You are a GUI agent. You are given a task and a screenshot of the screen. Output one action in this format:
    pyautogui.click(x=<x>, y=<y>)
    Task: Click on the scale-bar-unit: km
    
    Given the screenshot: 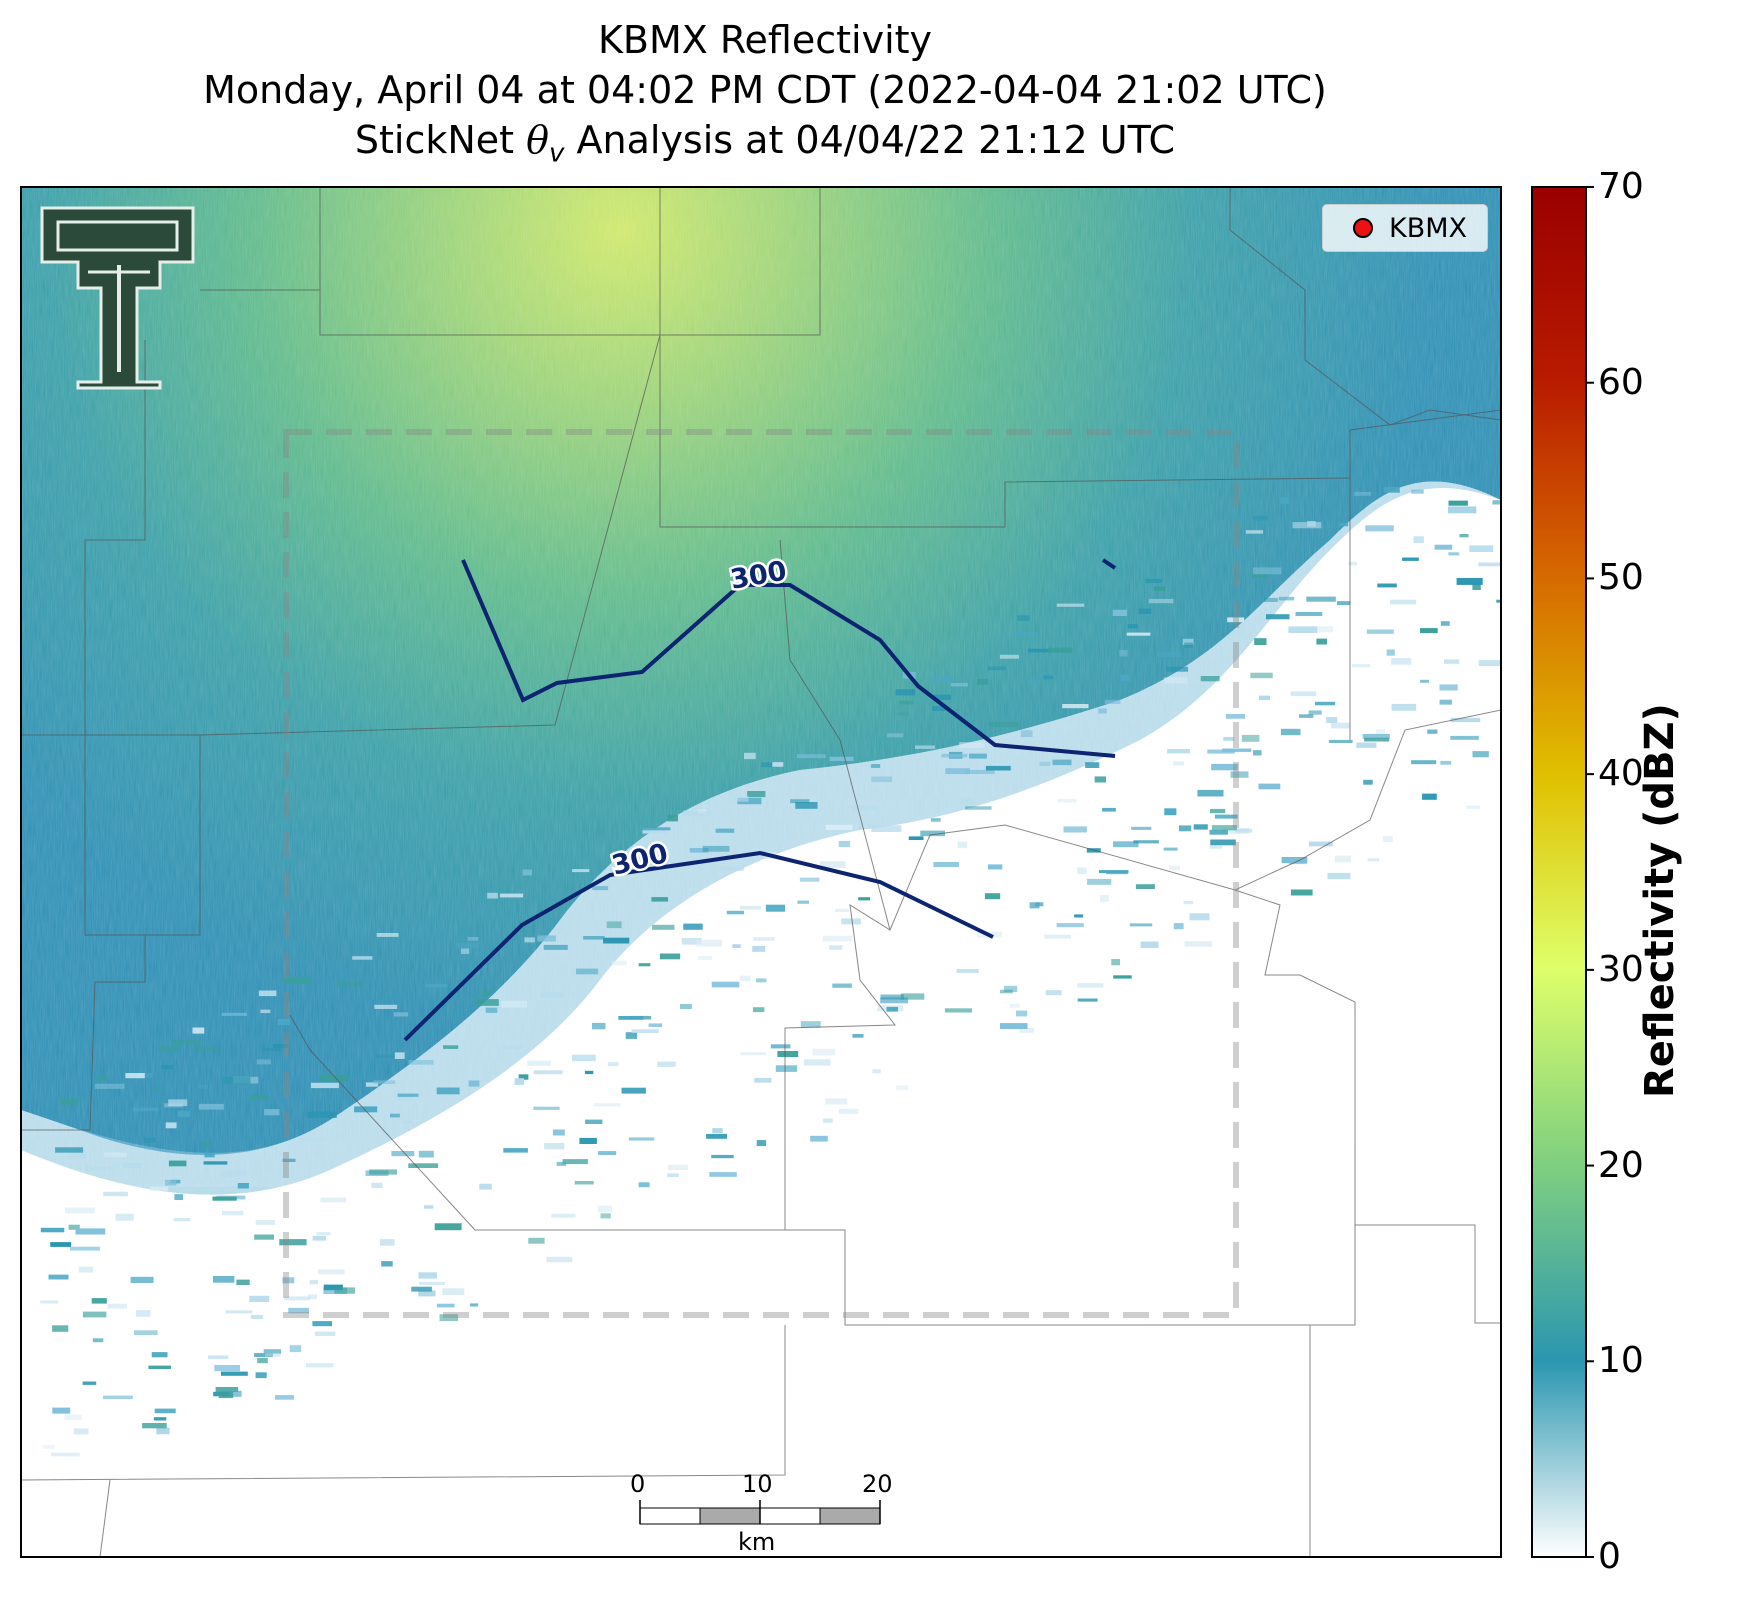 What is the action you would take?
    pyautogui.click(x=757, y=1542)
    